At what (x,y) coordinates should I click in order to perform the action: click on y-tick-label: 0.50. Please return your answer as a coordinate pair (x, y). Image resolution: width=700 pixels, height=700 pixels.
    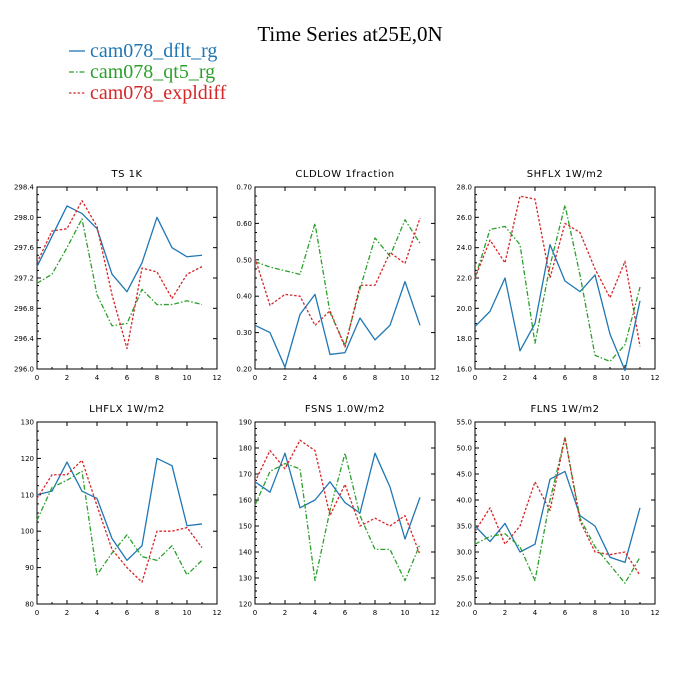
    Looking at the image, I should click on (244, 260).